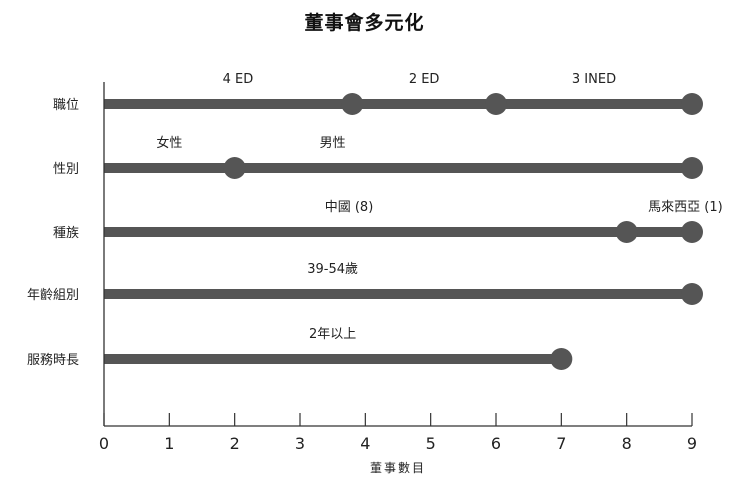 This screenshot has height=484, width=729. Describe the element at coordinates (398, 433) in the screenshot. I see `x-axis-ticks: 0 1 2 3 4 5 6 7 8 9` at that location.